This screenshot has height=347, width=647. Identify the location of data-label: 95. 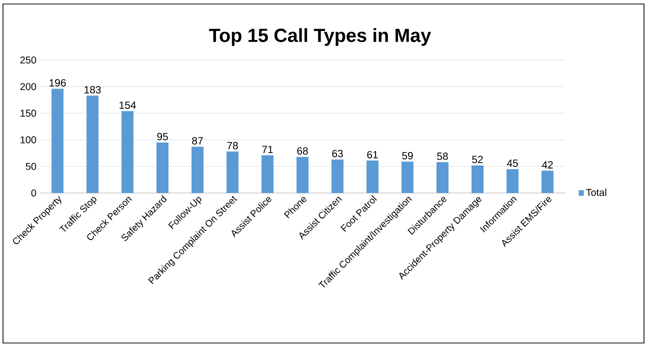
(162, 136).